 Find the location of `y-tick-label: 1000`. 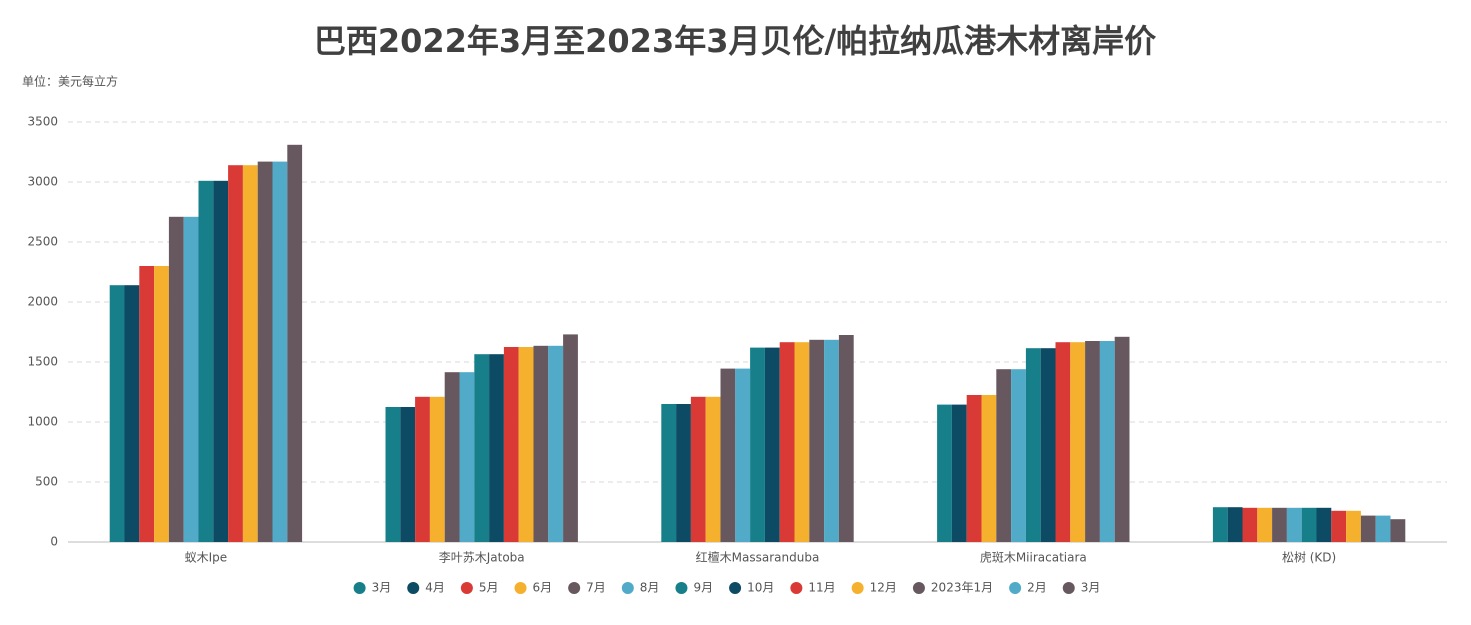

y-tick-label: 1000 is located at coordinates (42, 422).